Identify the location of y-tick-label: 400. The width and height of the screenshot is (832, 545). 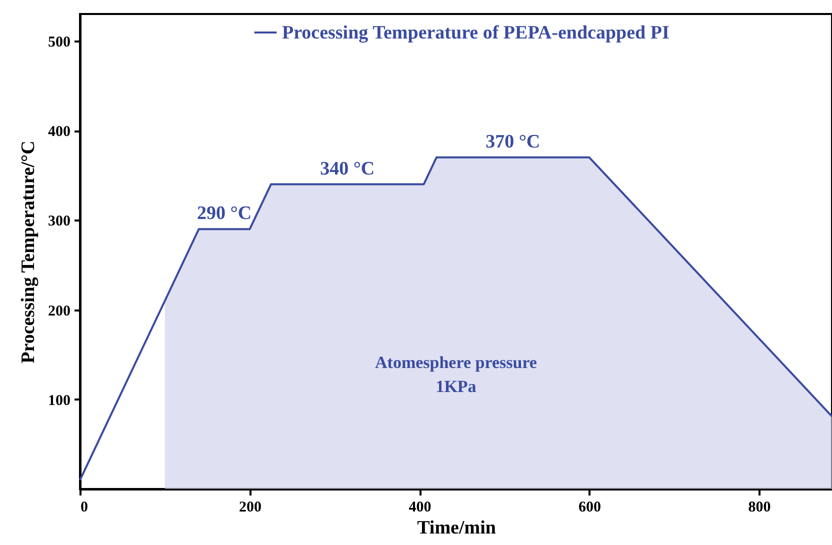
(59, 132).